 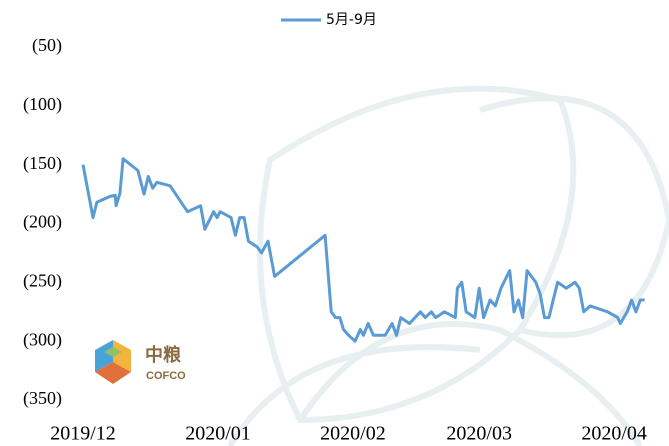 What do you see at coordinates (166, 376) in the screenshot?
I see `logo-en: COFCO` at bounding box center [166, 376].